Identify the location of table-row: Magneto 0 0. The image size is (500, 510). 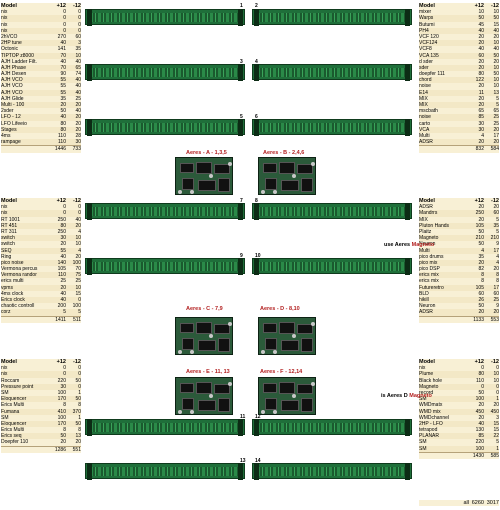
(459, 386).